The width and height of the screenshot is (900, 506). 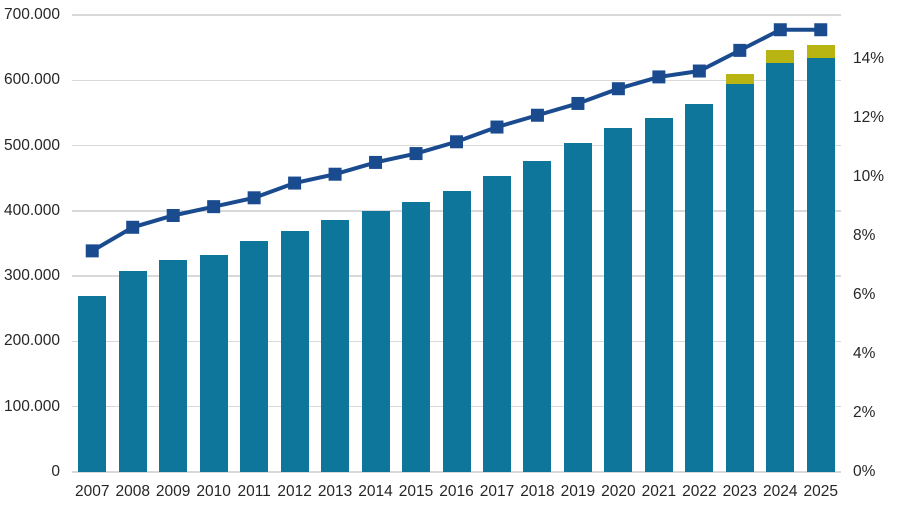 What do you see at coordinates (537, 491) in the screenshot?
I see `x-axis-year-label: 2018` at bounding box center [537, 491].